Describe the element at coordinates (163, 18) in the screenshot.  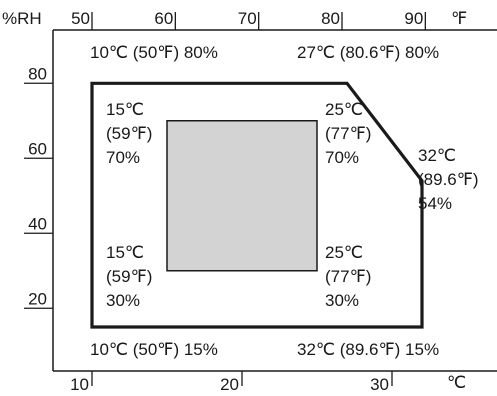
I see `top-tick-label: 60` at that location.